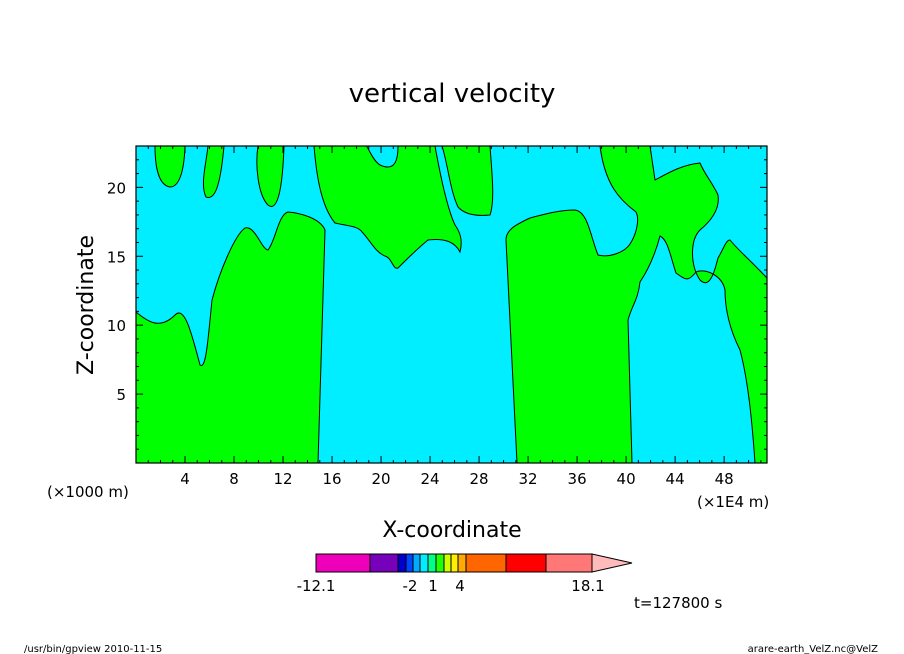 The image size is (904, 654). Describe the element at coordinates (626, 479) in the screenshot. I see `x-tick-label: 40` at that location.